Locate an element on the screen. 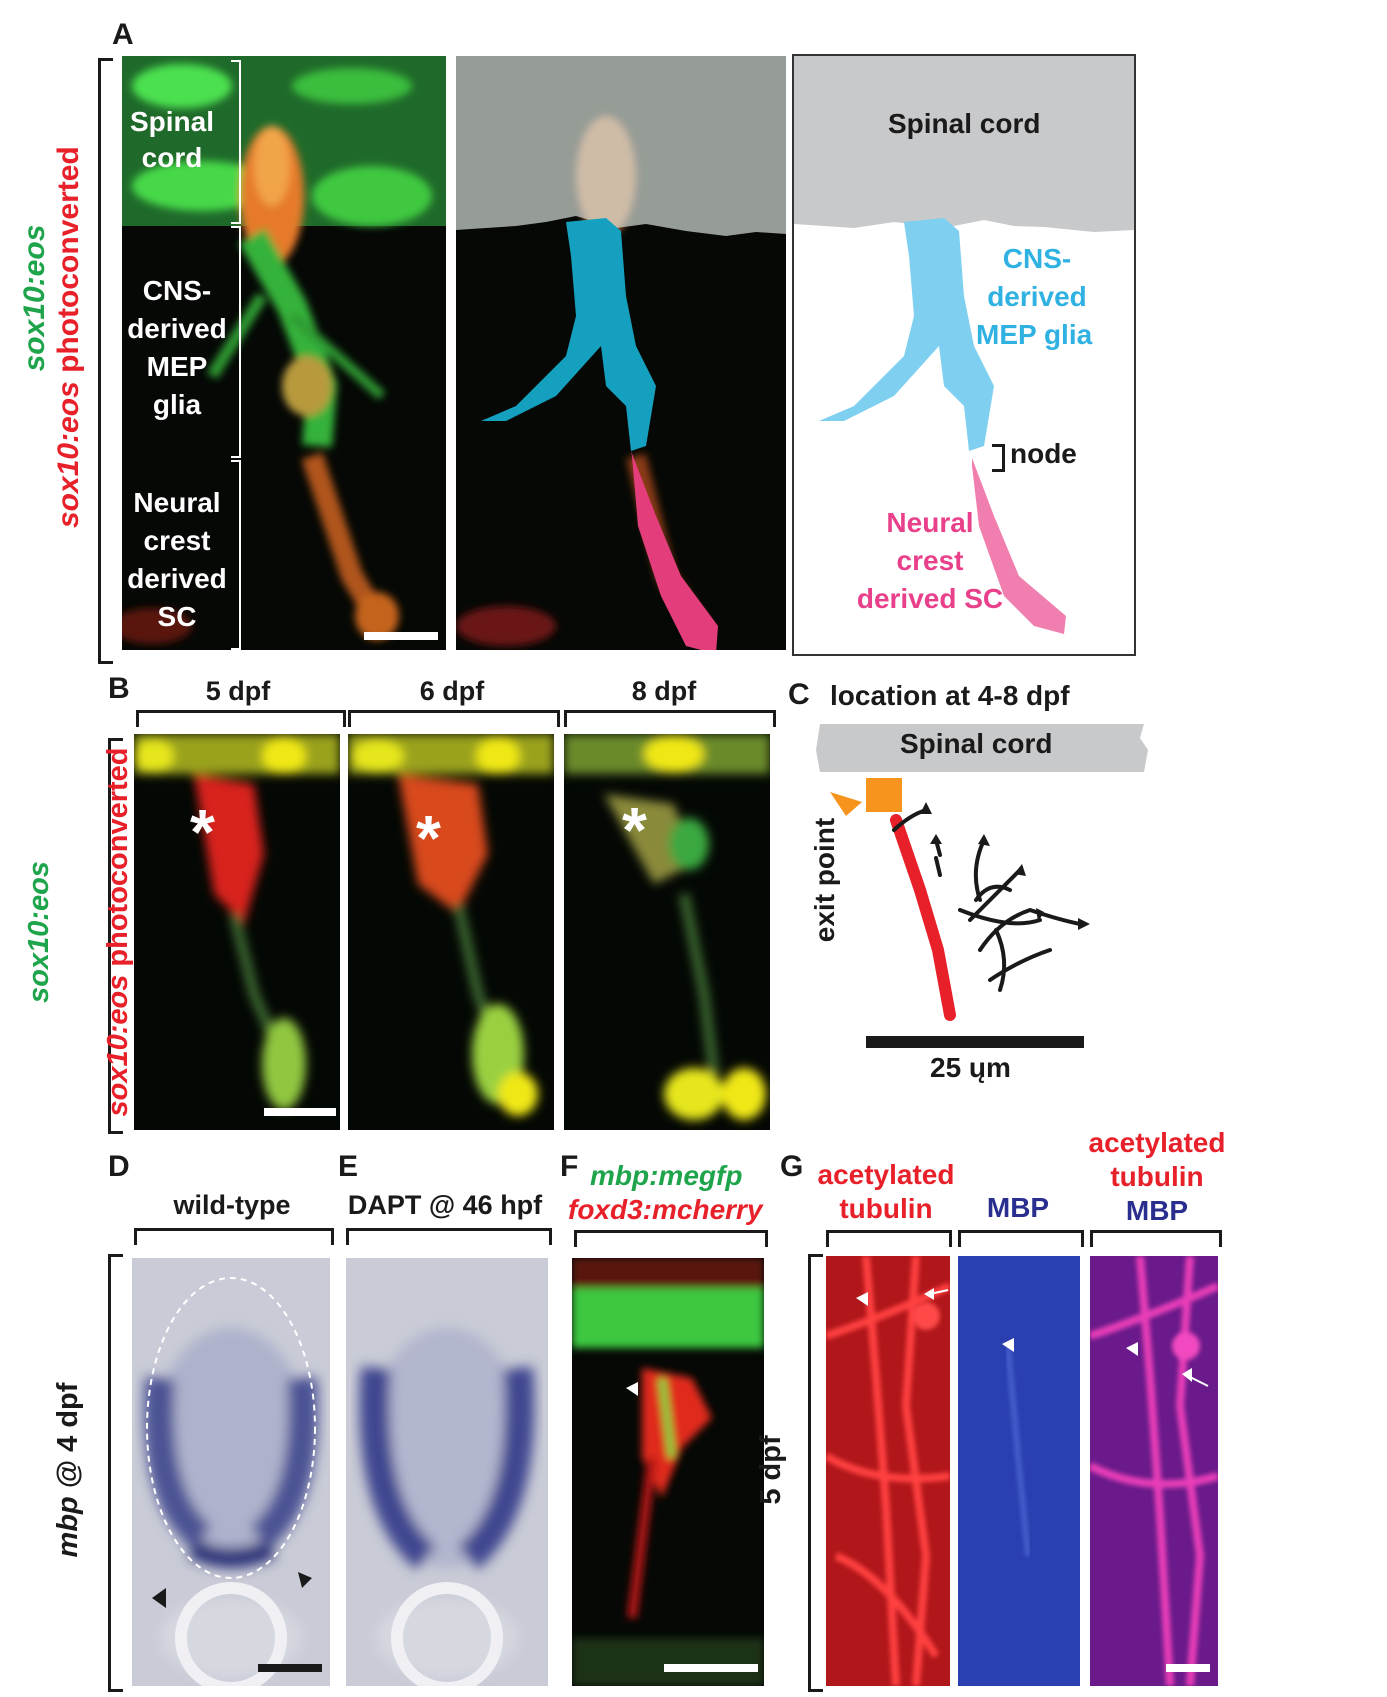  region-bracket-cns is located at coordinates (236, 342).